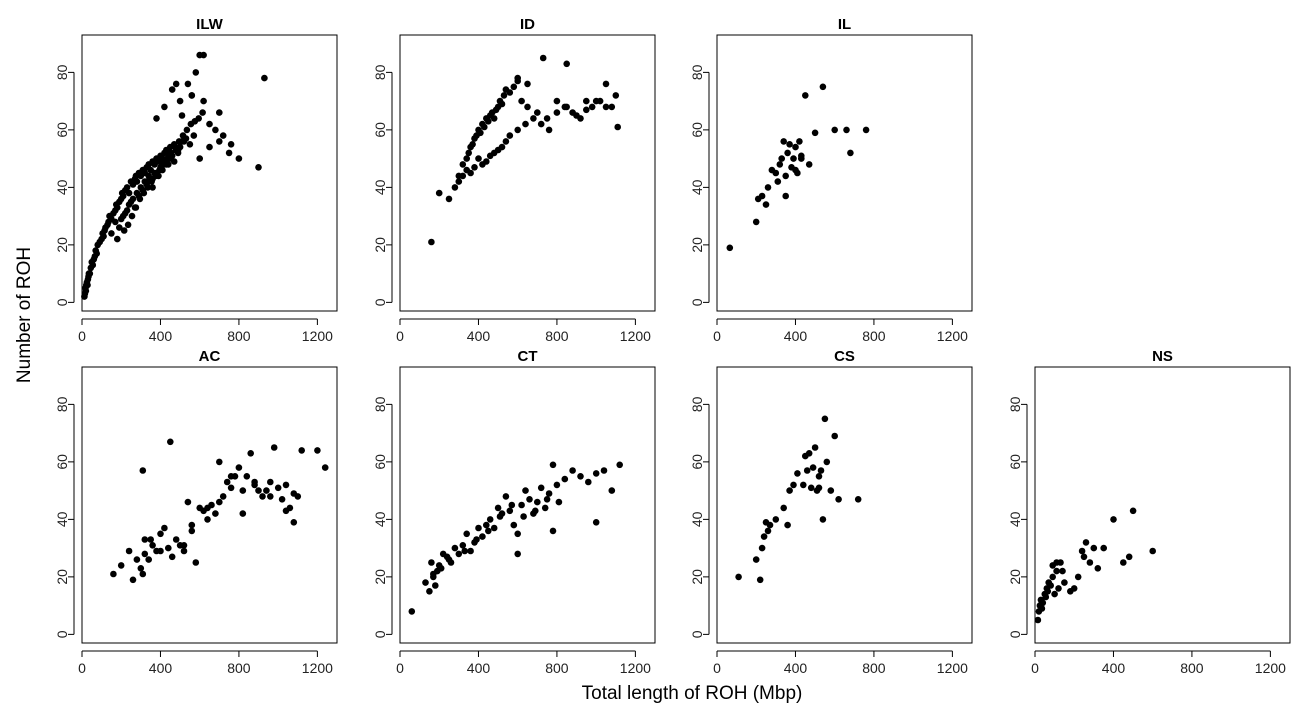 This screenshot has width=1301, height=707. Describe the element at coordinates (1015, 404) in the screenshot. I see `y-tick-label: 80` at that location.